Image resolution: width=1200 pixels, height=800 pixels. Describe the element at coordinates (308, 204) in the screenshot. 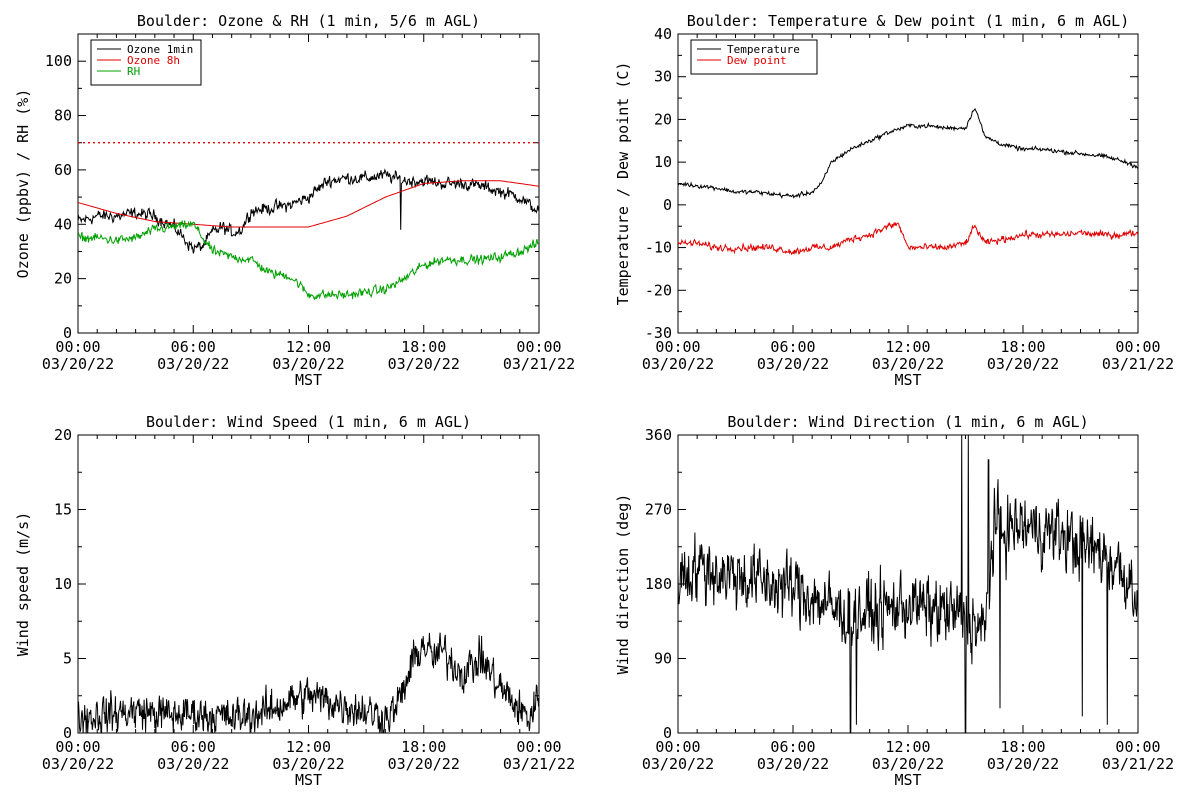

I see `series-line-ozone-8h` at that location.